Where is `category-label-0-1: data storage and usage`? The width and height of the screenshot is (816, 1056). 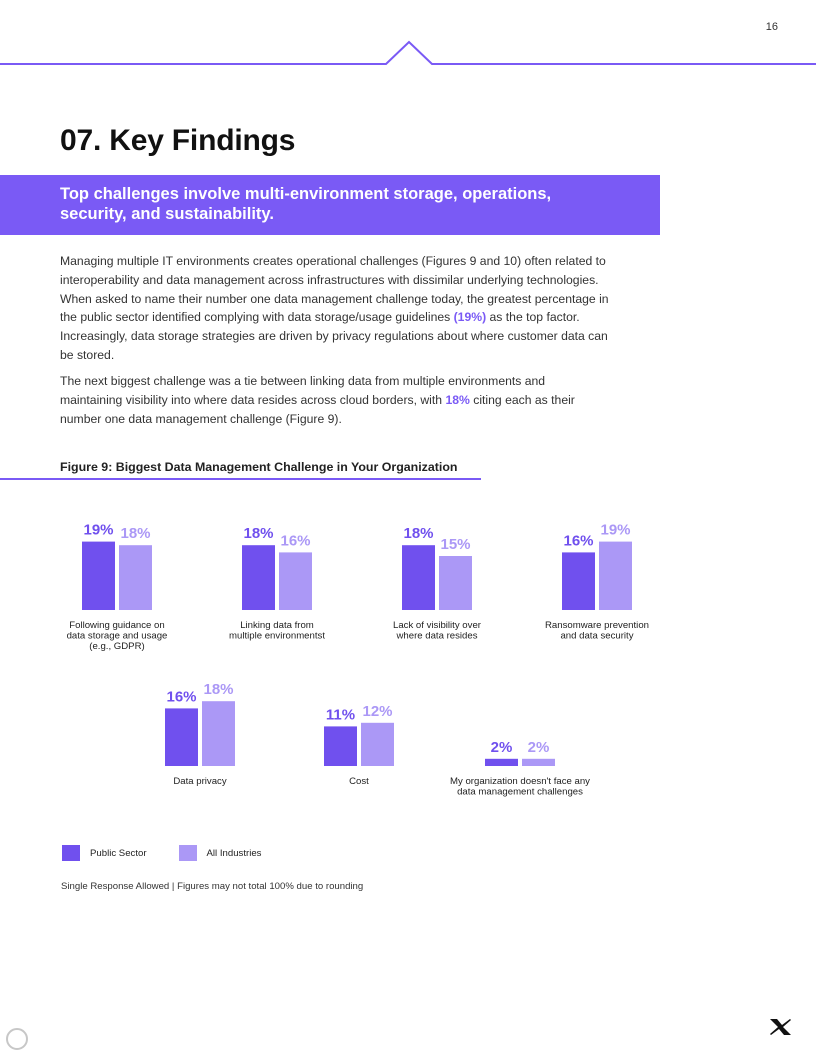 category-label-0-1: data storage and usage is located at coordinates (117, 636).